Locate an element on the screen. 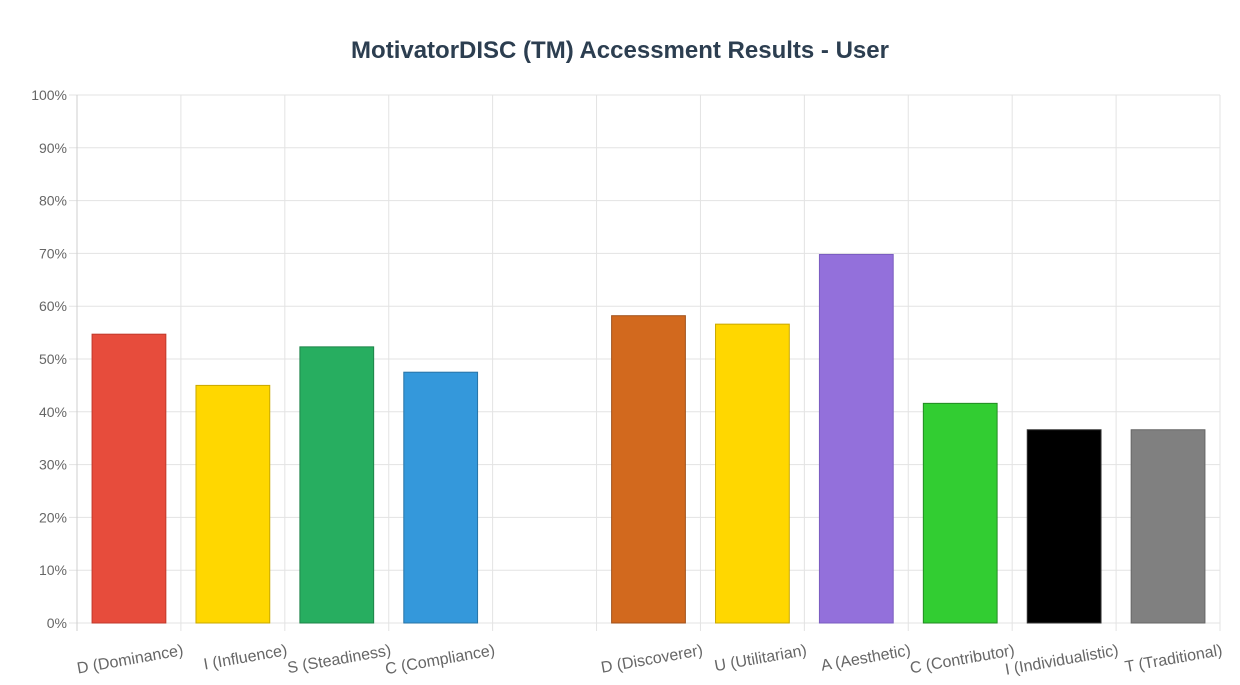 This screenshot has width=1240, height=685. y-tick-label: 40% is located at coordinates (53, 412).